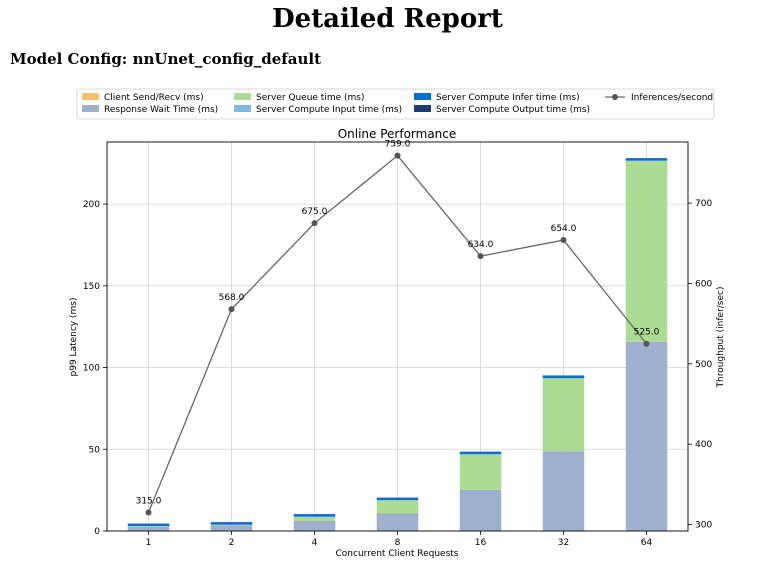 The image size is (775, 562). Describe the element at coordinates (564, 229) in the screenshot. I see `throughput-data-label: 654.0` at that location.